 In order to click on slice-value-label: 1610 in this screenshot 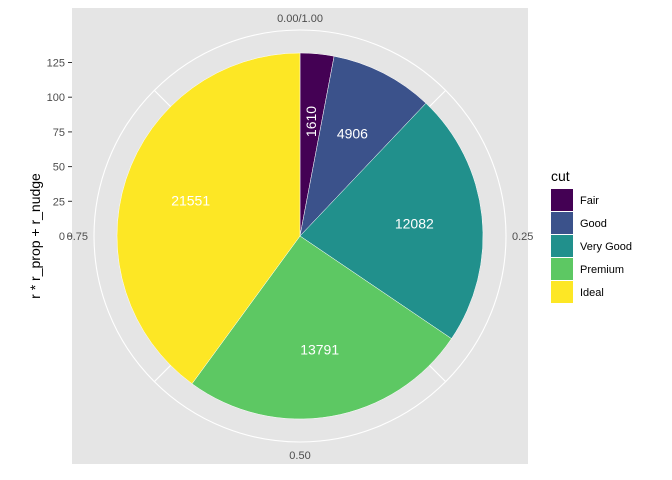, I will do `click(311, 121)`.